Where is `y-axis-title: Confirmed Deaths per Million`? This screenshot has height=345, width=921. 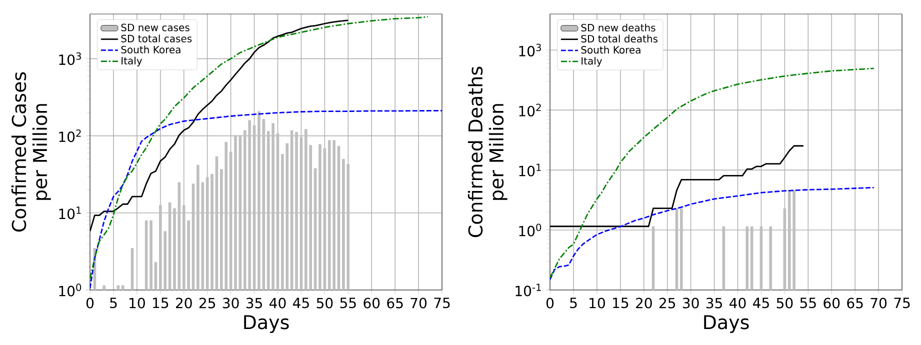 y-axis-title: Confirmed Deaths per Million is located at coordinates (488, 152).